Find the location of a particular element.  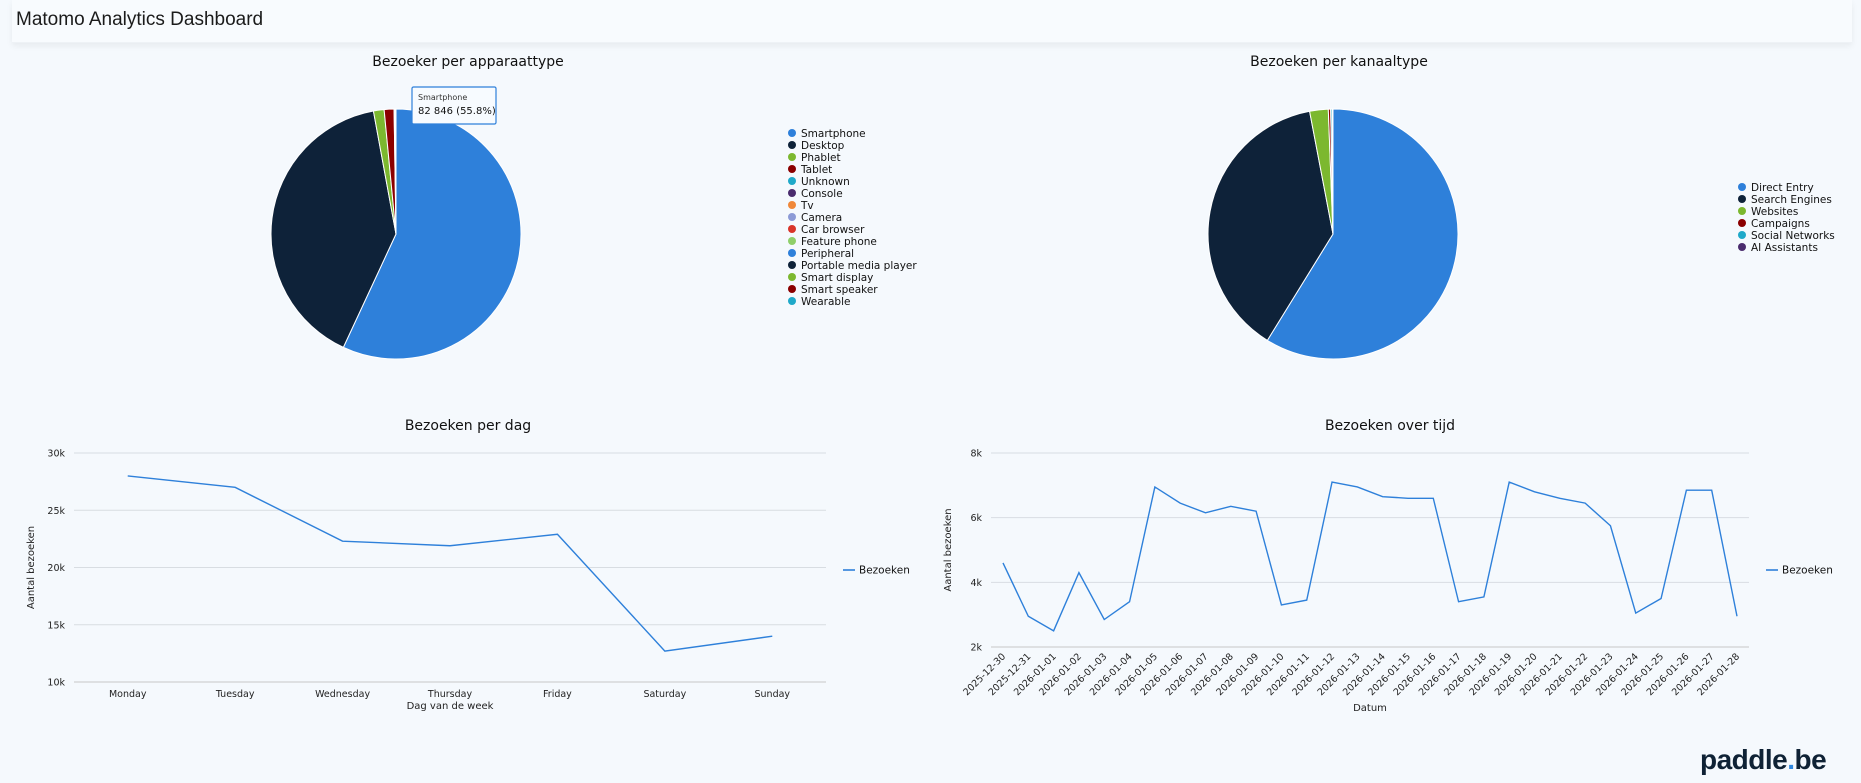

legend-item-direct-entry: Direct Entry is located at coordinates (1776, 188).